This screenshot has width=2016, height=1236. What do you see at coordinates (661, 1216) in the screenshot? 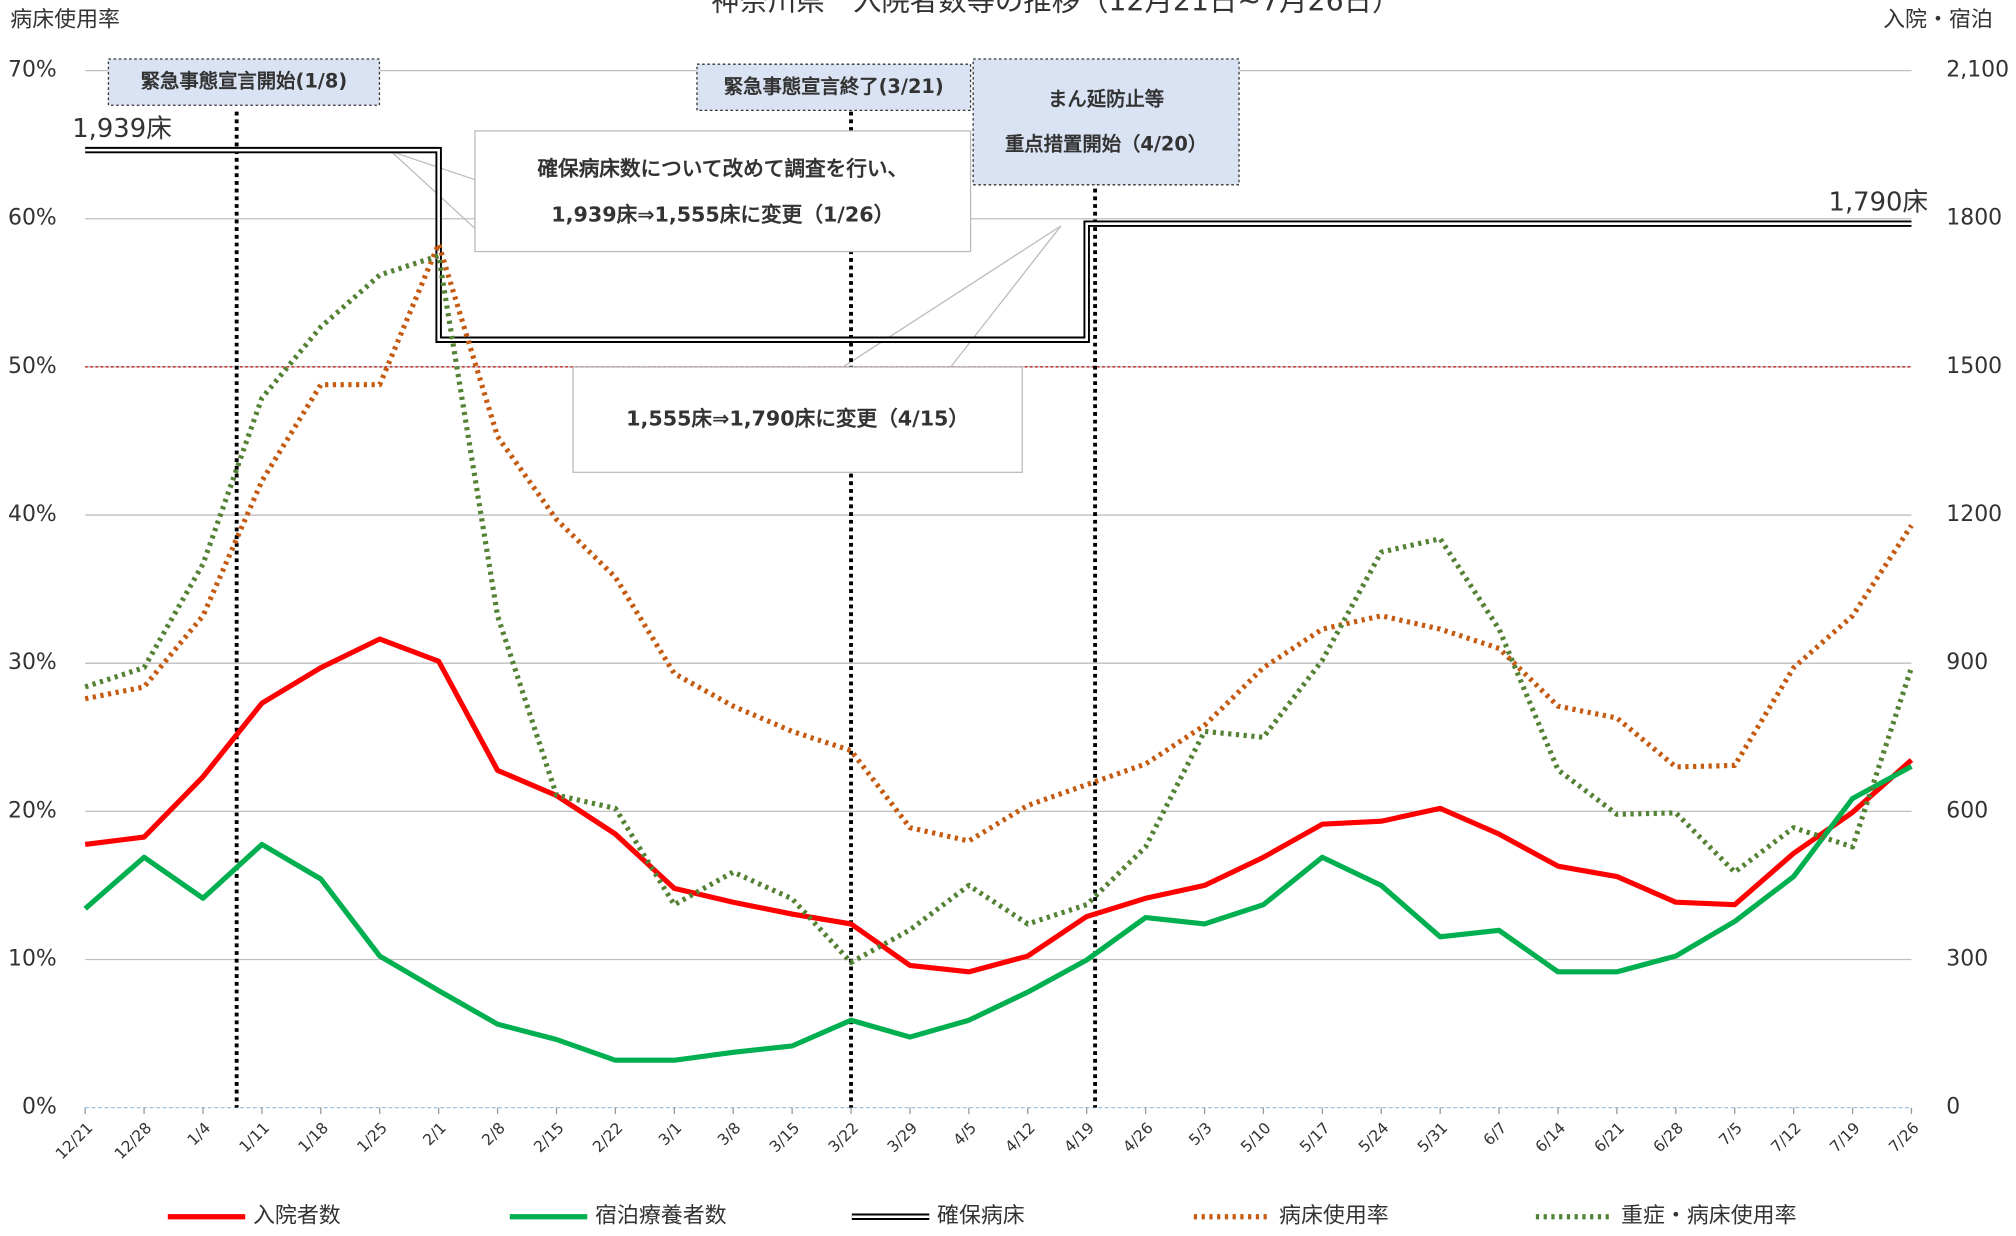
I see `legend-label: 宿泊療養者数` at bounding box center [661, 1216].